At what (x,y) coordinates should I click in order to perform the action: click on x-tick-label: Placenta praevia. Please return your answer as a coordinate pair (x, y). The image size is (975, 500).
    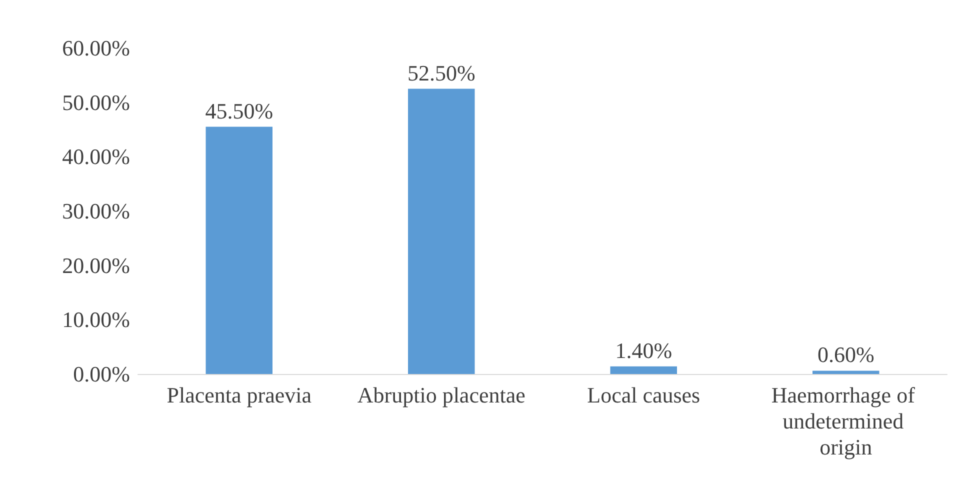
    Looking at the image, I should click on (239, 395).